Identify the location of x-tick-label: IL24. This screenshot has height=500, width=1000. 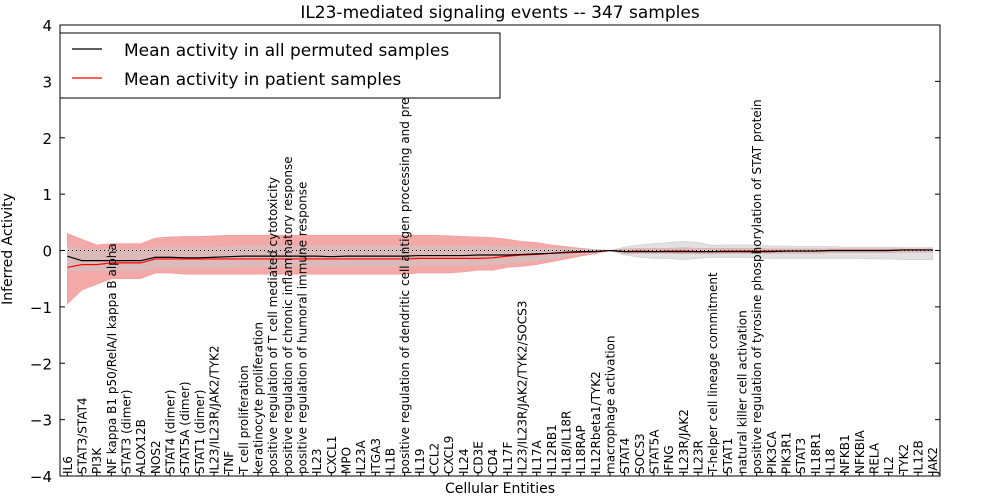
(464, 462).